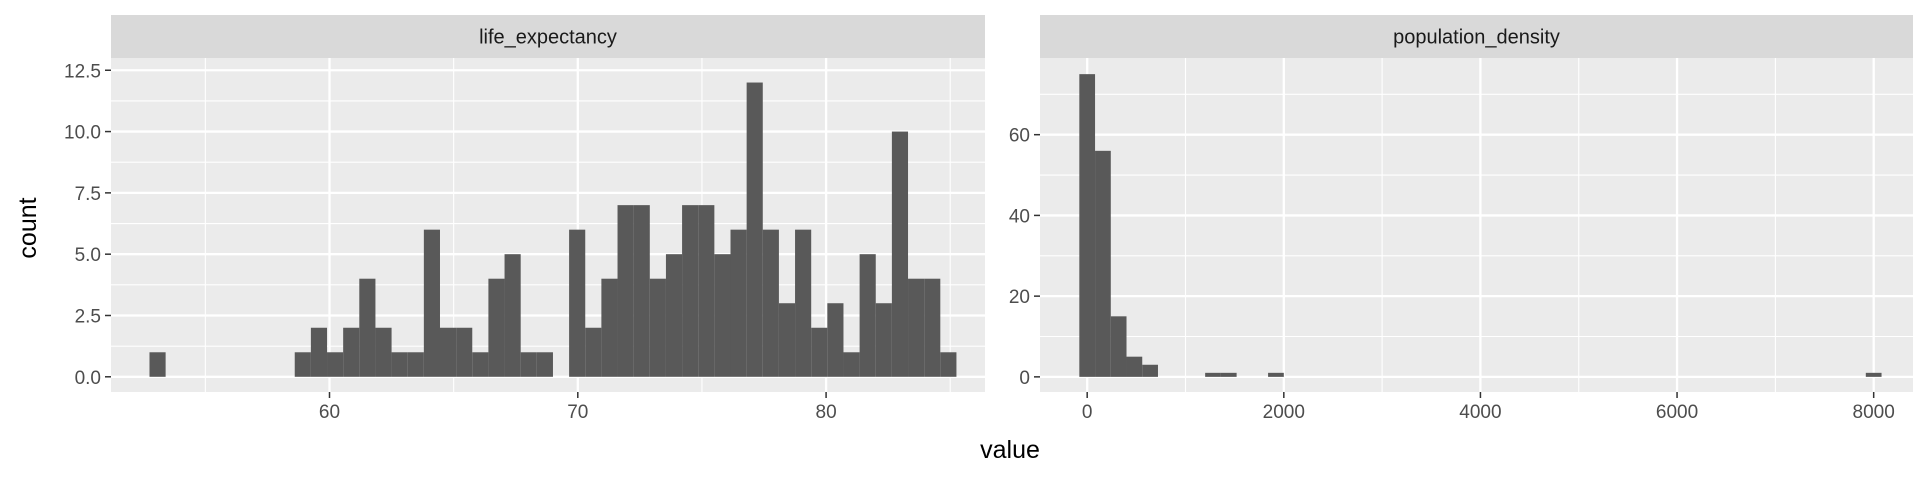 The height and width of the screenshot is (480, 1920). I want to click on x-tick-label: 70, so click(577, 412).